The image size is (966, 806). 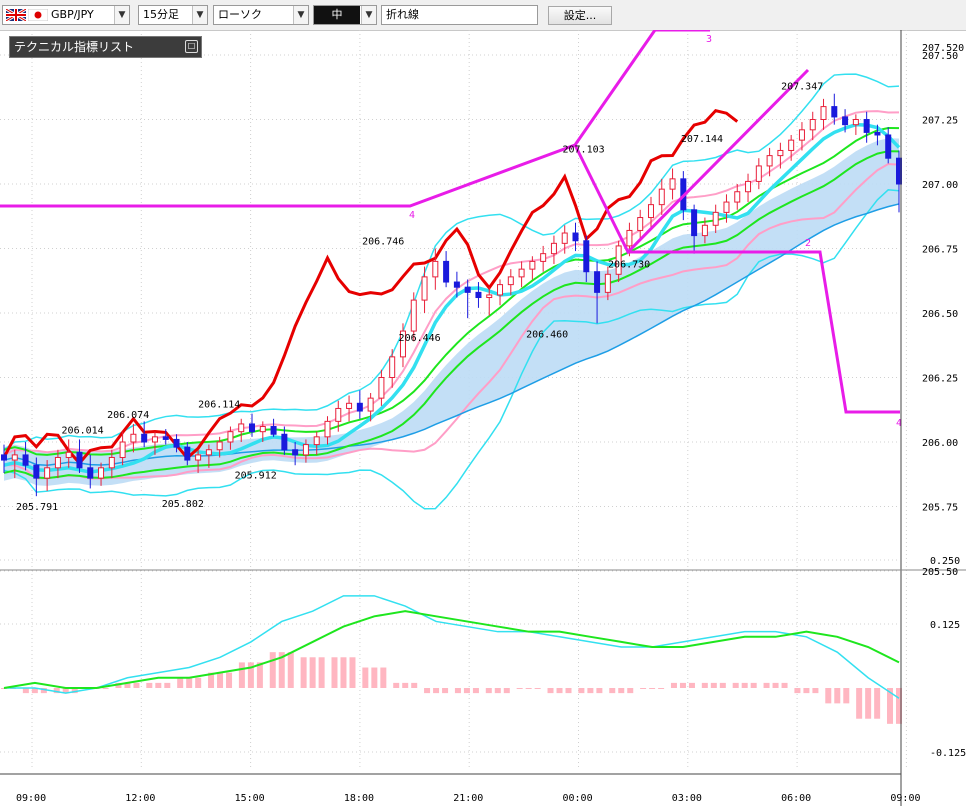 I want to click on technical-indicator-panel: テクニカル指標リスト □, so click(x=105, y=47).